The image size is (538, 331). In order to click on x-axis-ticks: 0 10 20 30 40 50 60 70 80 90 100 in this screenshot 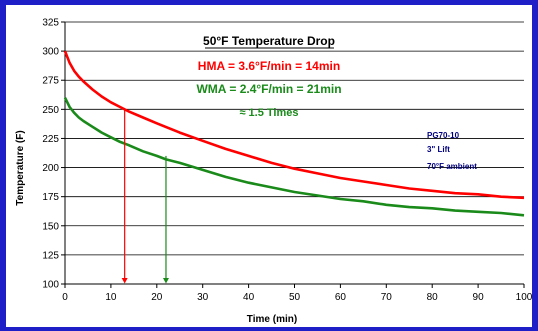, I will do `click(297, 293)`.